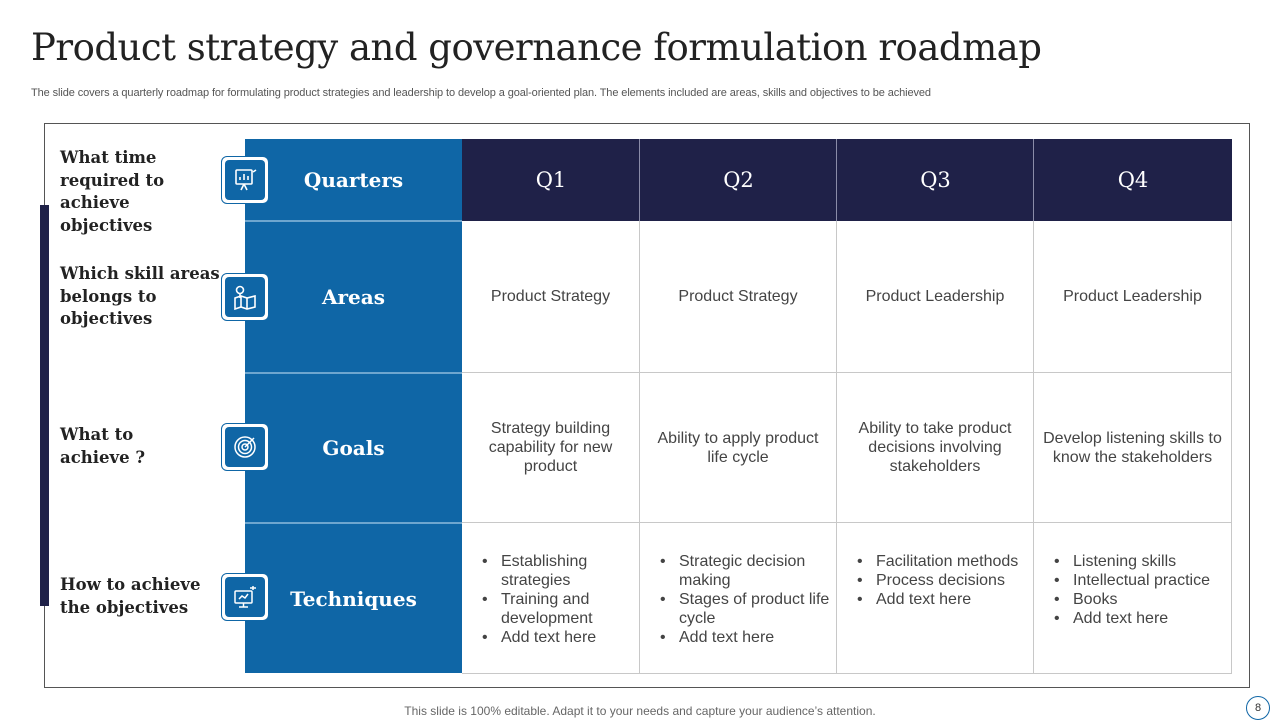  What do you see at coordinates (353, 180) in the screenshot?
I see `row-head-quarters: Quarters` at bounding box center [353, 180].